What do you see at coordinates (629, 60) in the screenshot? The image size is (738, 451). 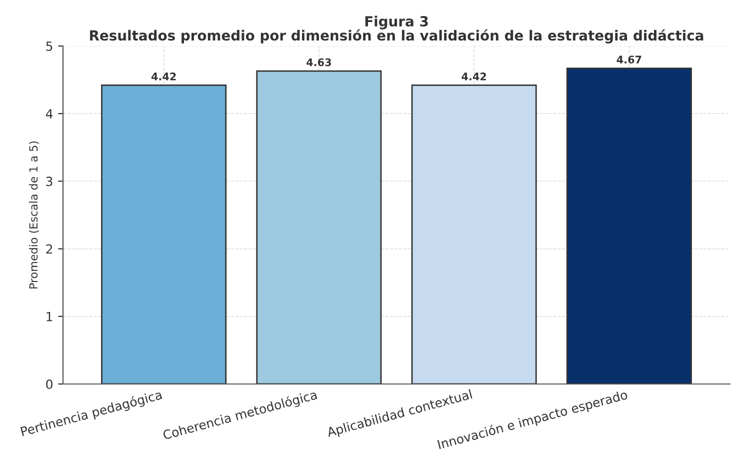 I see `data-label: 4.67` at bounding box center [629, 60].